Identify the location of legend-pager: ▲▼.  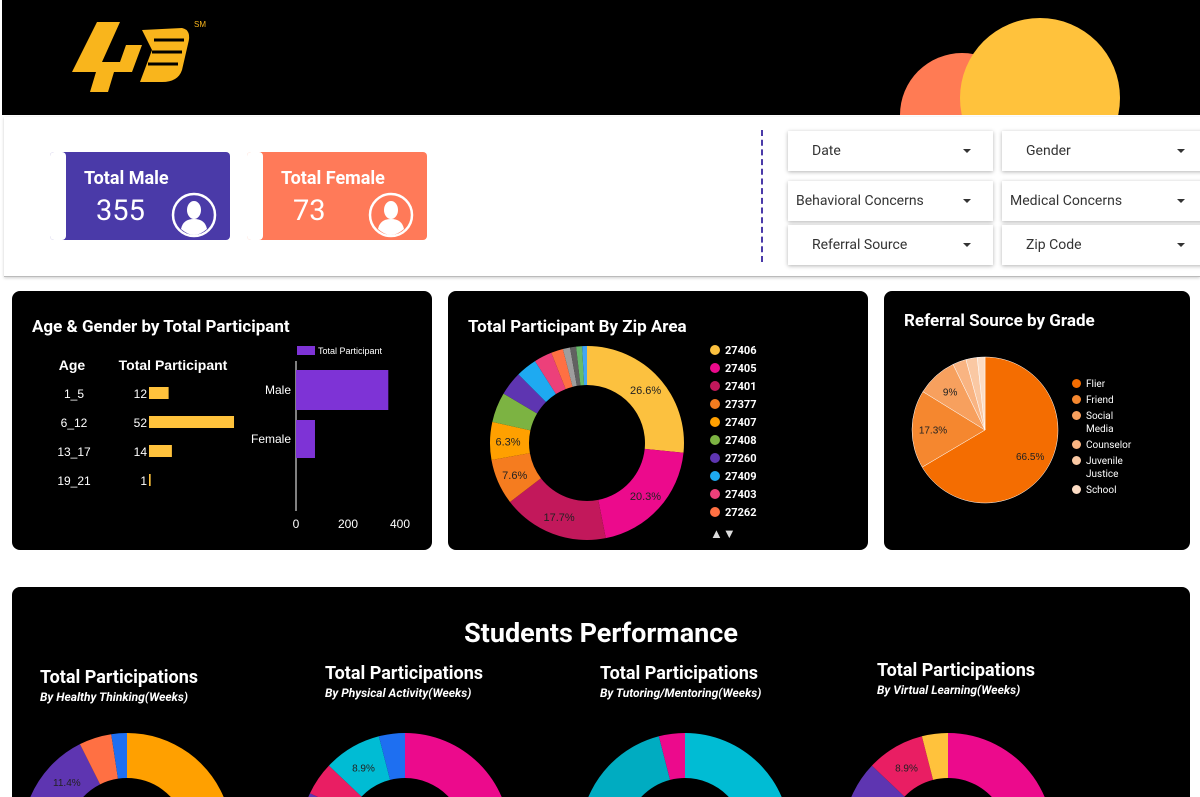
(723, 534).